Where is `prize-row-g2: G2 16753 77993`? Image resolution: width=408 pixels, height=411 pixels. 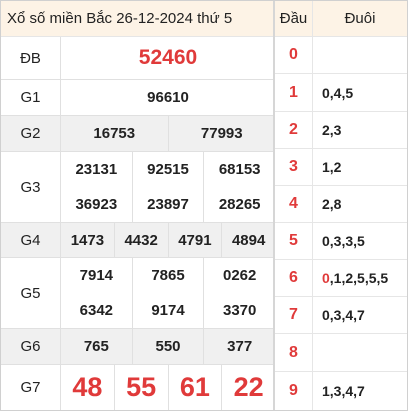
prize-row-g2: G2 16753 77993 is located at coordinates (138, 134).